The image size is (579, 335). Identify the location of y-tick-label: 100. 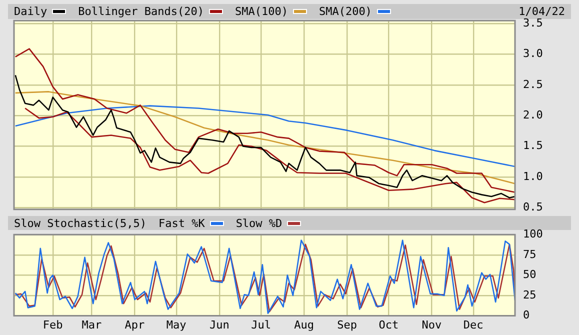
(533, 233).